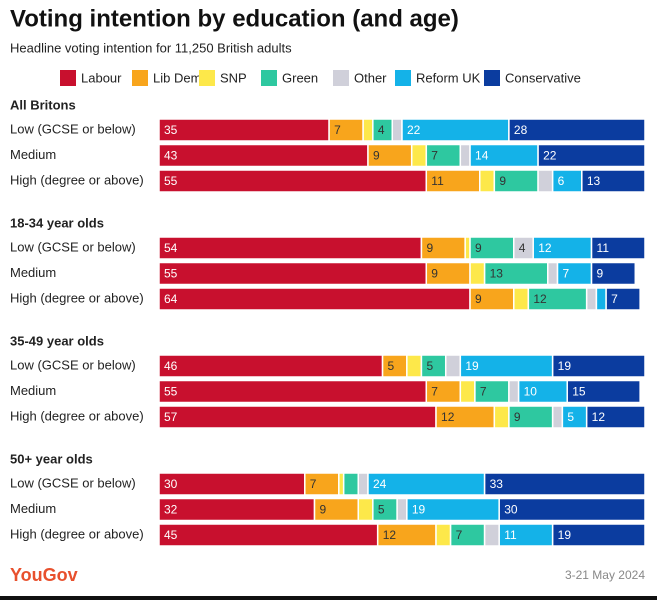 The image size is (657, 600). Describe the element at coordinates (171, 417) in the screenshot. I see `value-label: 57` at that location.